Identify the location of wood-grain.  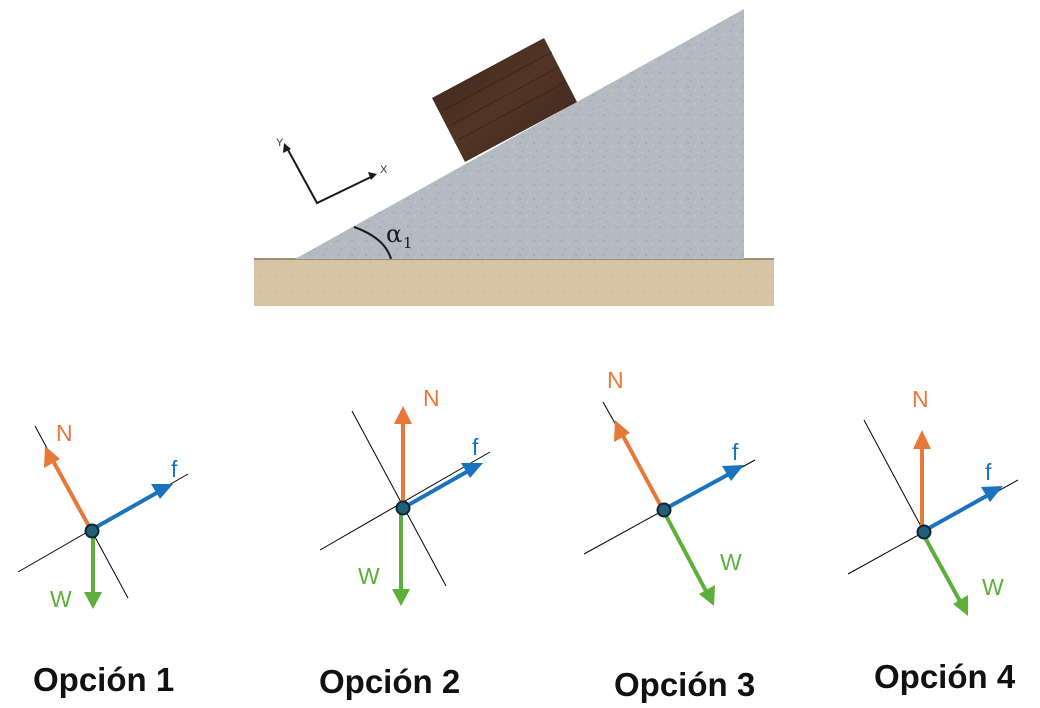
(505, 96).